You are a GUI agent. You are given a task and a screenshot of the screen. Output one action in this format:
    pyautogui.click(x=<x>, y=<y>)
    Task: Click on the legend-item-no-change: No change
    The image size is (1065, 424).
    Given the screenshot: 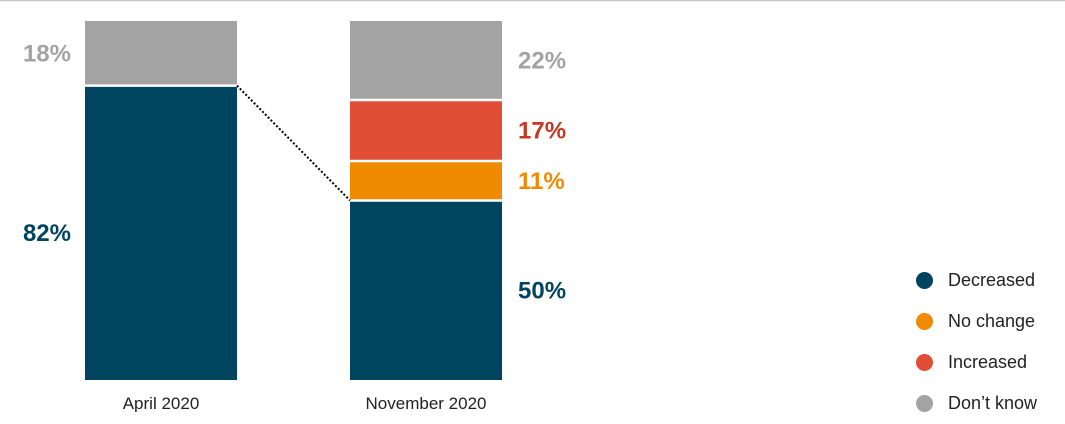 What is the action you would take?
    pyautogui.click(x=990, y=321)
    